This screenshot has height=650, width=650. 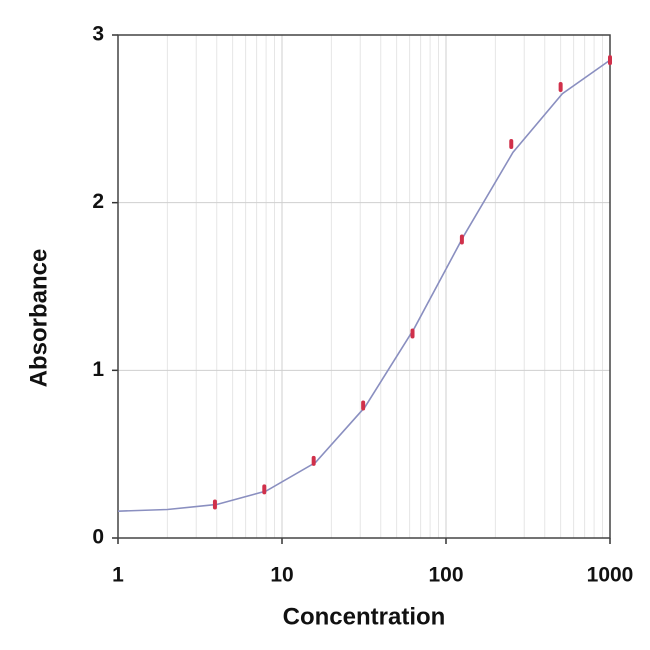 What do you see at coordinates (364, 616) in the screenshot?
I see `x-axis-label: Concentration` at bounding box center [364, 616].